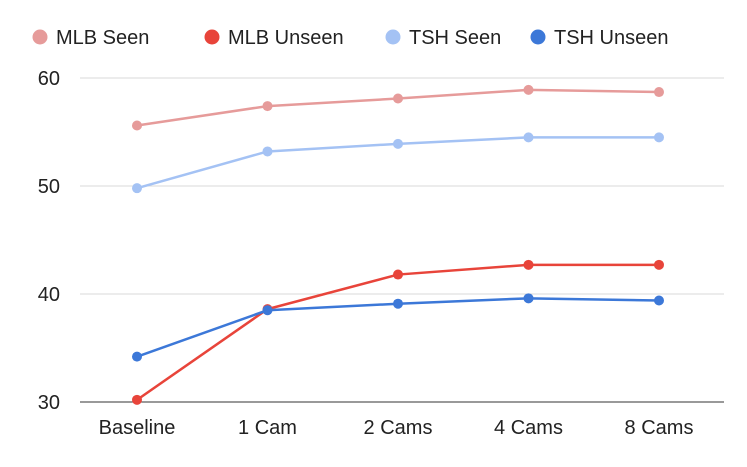  What do you see at coordinates (659, 137) in the screenshot?
I see `point-tsh-seen-8-cams` at bounding box center [659, 137].